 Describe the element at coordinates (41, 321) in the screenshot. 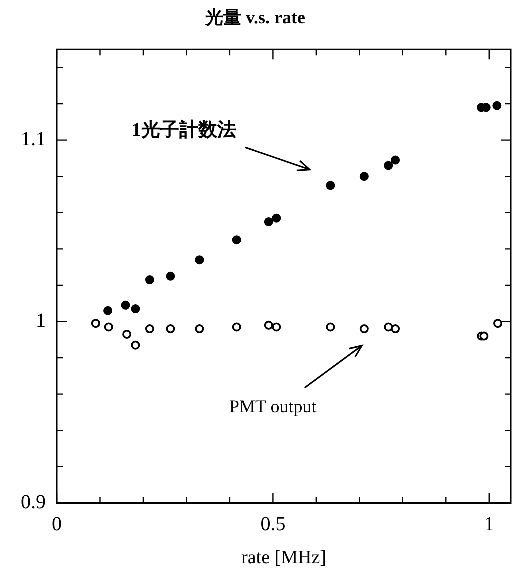

I see `y-tick-label: 1` at that location.